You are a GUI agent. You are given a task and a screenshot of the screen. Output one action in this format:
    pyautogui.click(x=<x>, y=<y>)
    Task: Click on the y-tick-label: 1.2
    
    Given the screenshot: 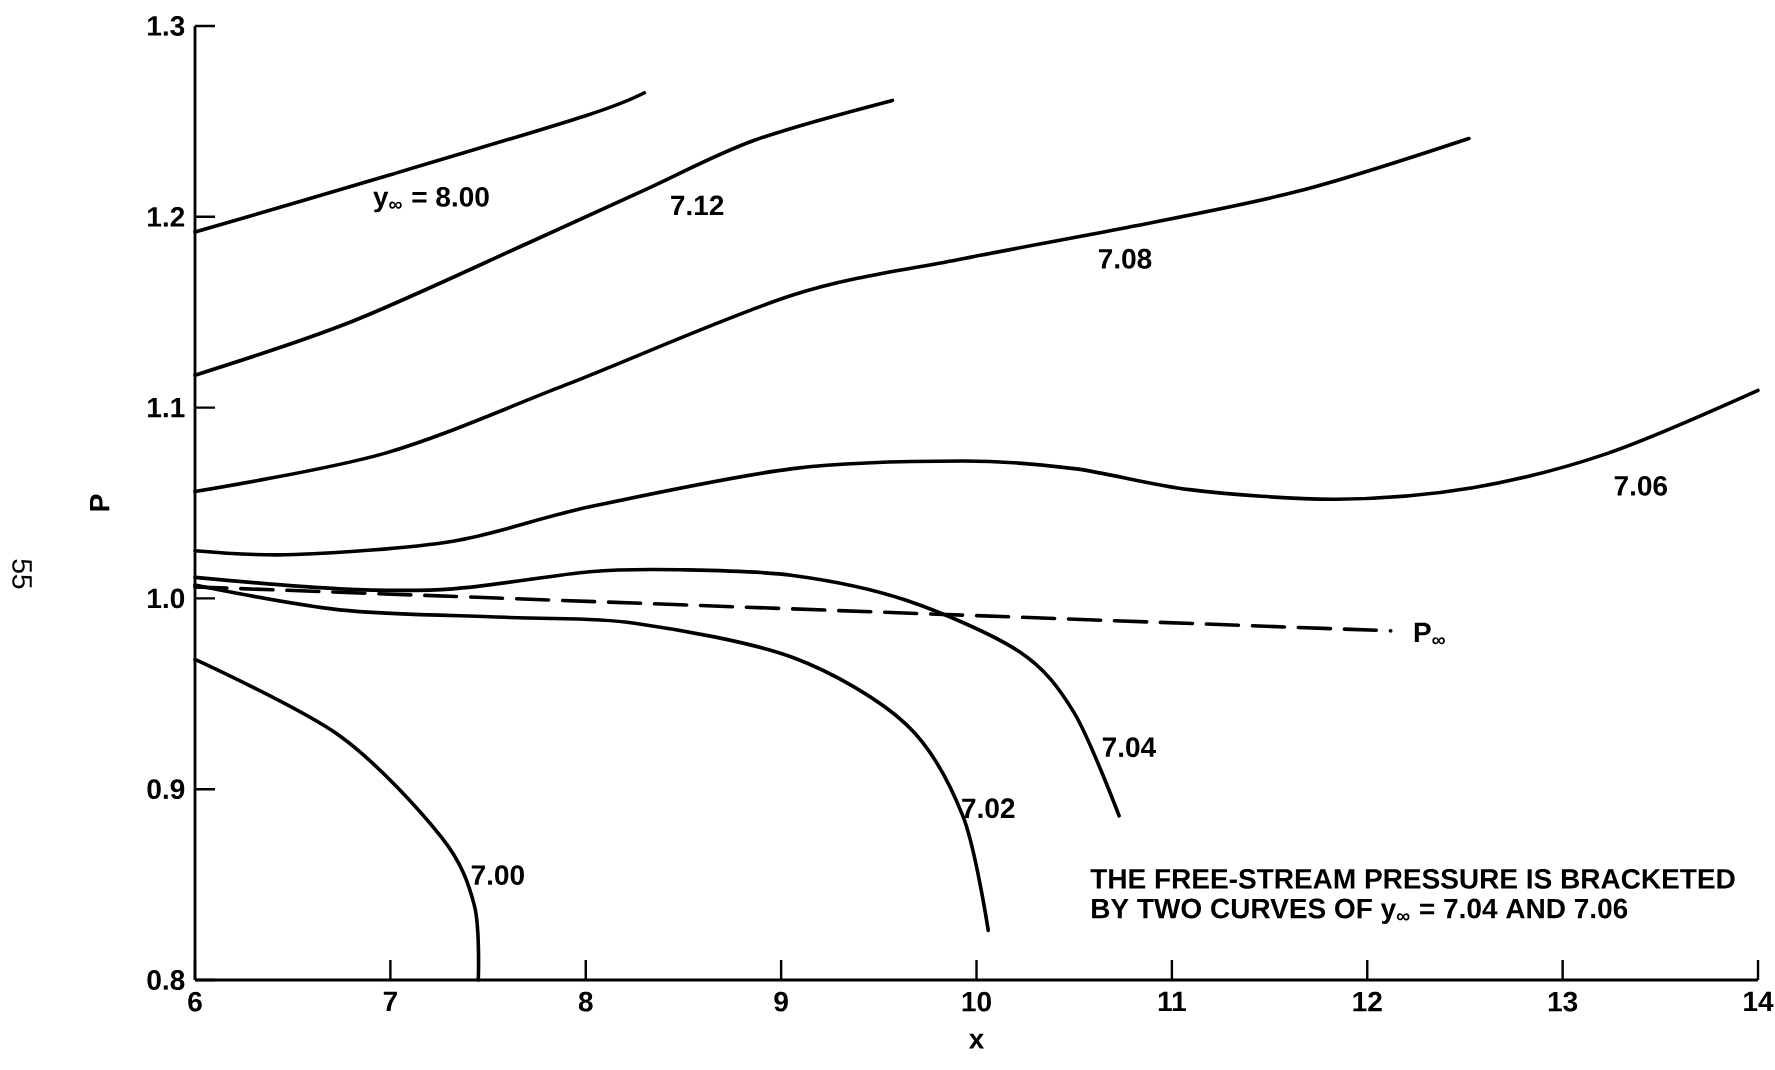 What is the action you would take?
    pyautogui.click(x=166, y=217)
    